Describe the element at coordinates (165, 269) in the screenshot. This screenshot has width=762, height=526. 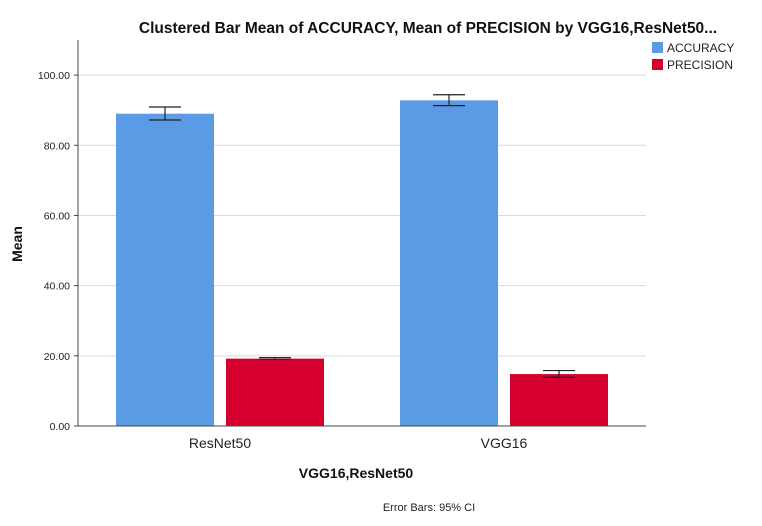
I see `bar-accuracy-resnet50` at that location.